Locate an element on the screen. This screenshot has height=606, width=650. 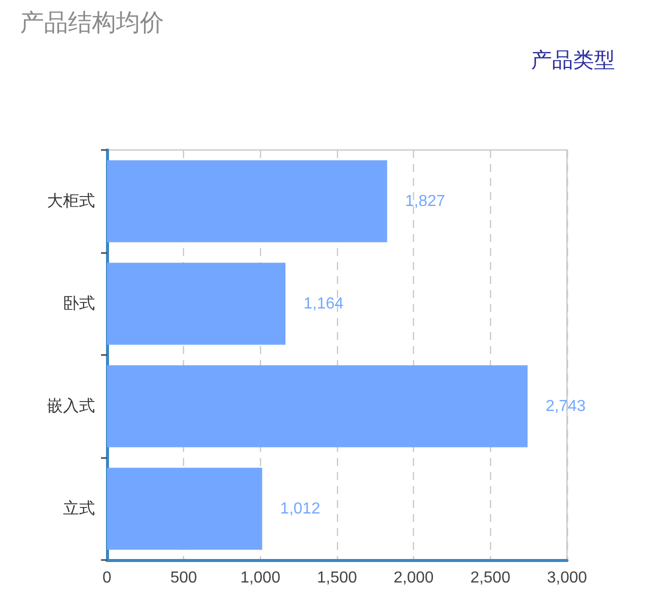
data-label: 1,012 is located at coordinates (300, 509).